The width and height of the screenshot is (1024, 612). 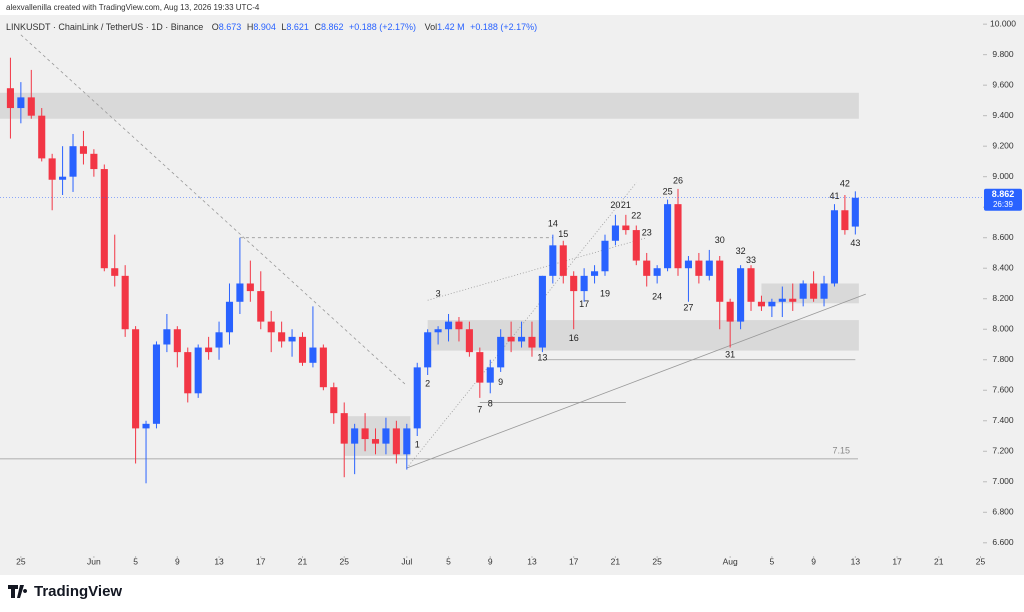 I want to click on x-tick-label: 9, so click(x=177, y=561).